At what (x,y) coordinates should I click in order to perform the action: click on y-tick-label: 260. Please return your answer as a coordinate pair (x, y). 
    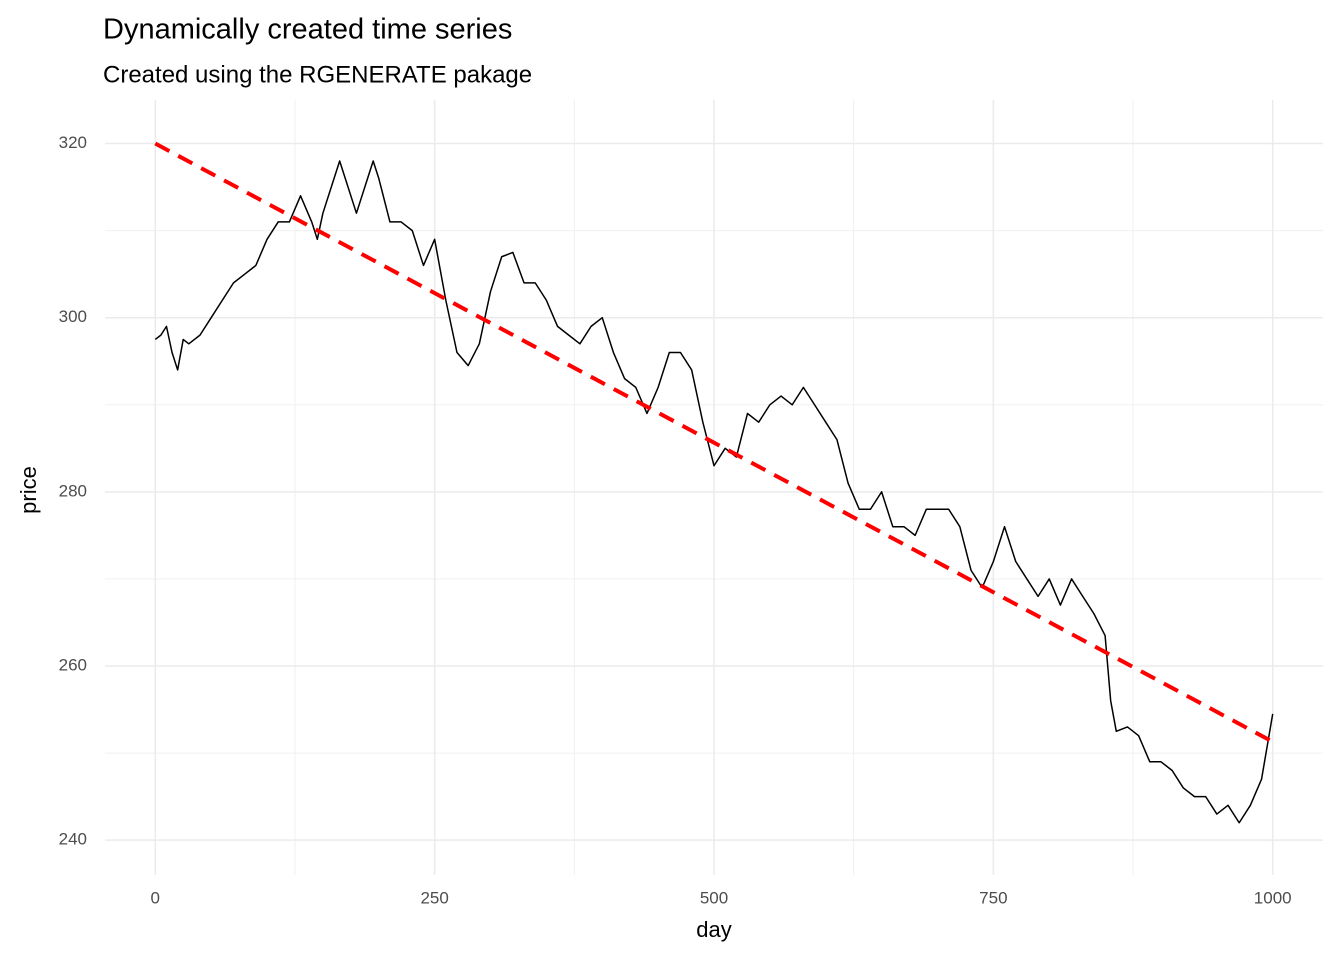
    Looking at the image, I should click on (73, 664).